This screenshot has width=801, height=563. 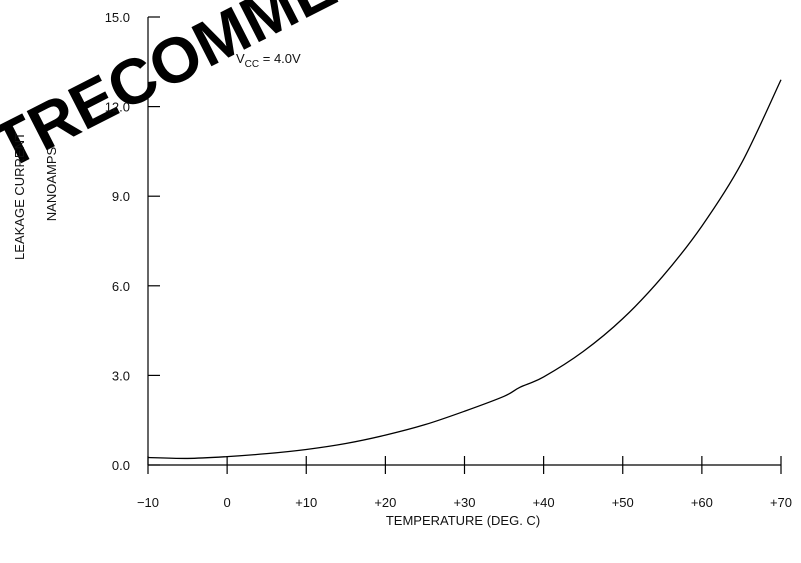 I want to click on y-tick-label: 6.0, so click(x=121, y=286).